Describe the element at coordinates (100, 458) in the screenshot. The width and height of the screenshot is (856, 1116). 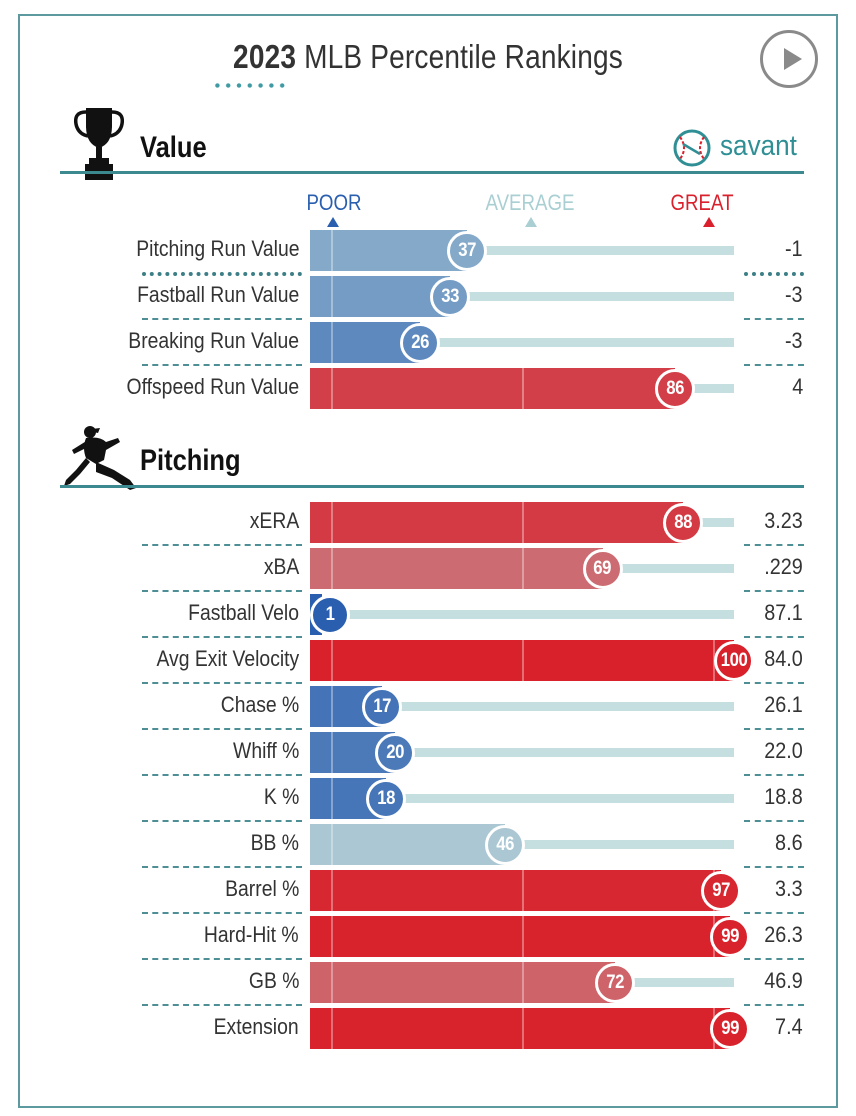
I see `pitcher-icon` at that location.